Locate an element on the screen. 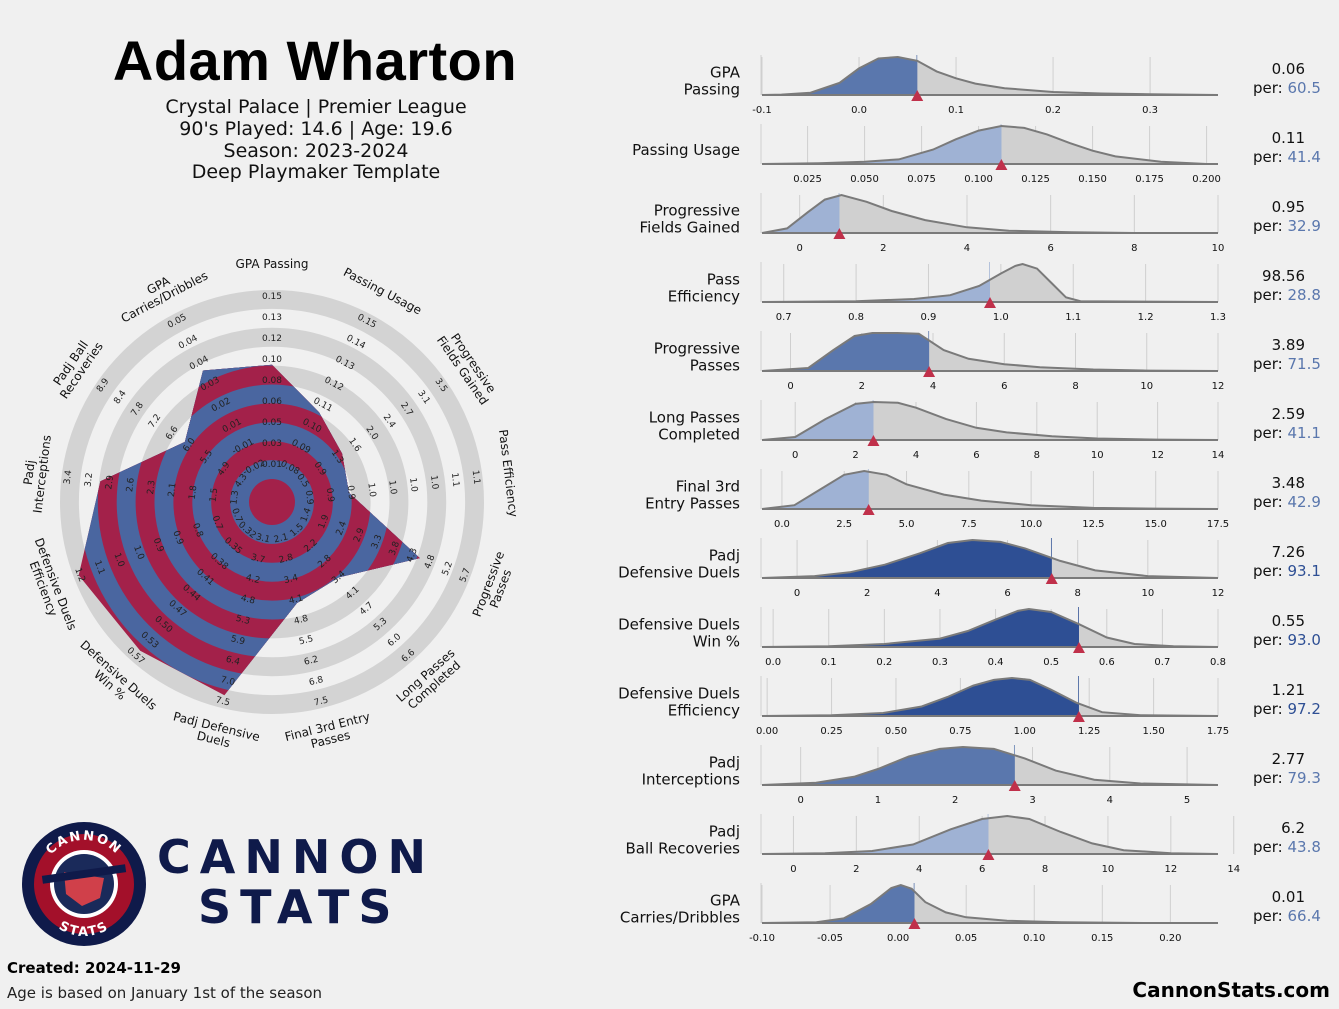 Image resolution: width=1339 pixels, height=1009 pixels. dist-value-text: 98.56 is located at coordinates (1283, 276).